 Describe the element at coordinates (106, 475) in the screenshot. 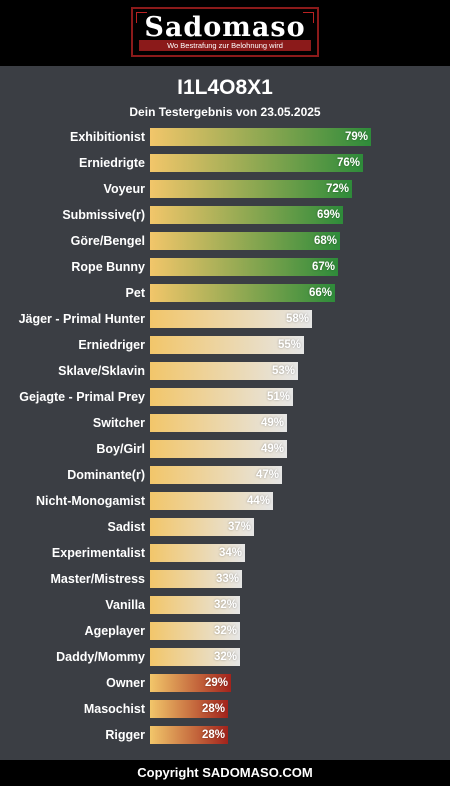

I see `category-label: Dominante(r)` at that location.